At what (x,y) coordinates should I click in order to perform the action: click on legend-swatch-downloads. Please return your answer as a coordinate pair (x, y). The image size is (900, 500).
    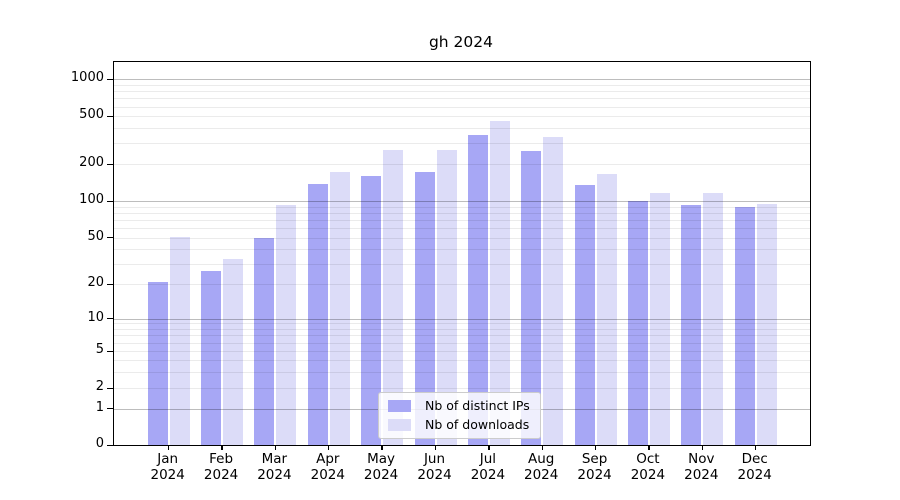
    Looking at the image, I should click on (399, 425).